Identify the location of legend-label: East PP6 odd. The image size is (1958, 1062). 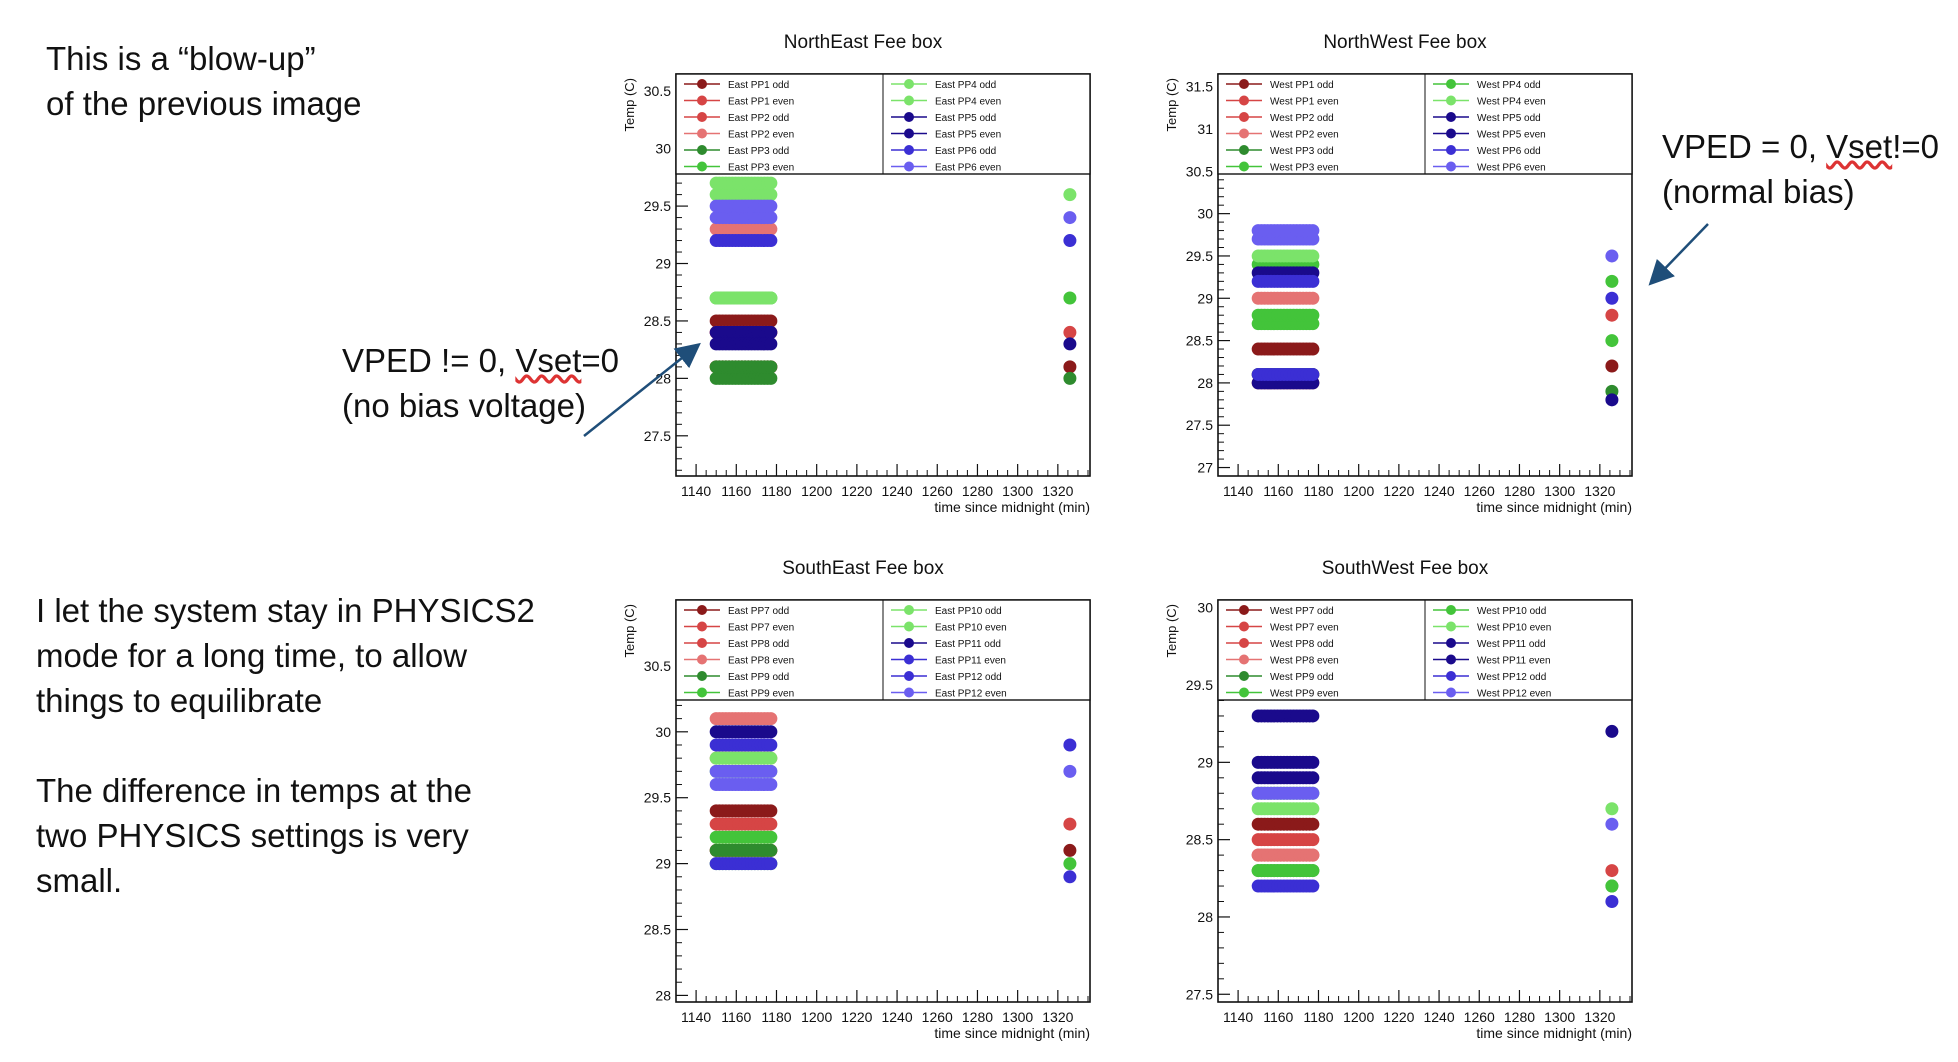
(965, 151).